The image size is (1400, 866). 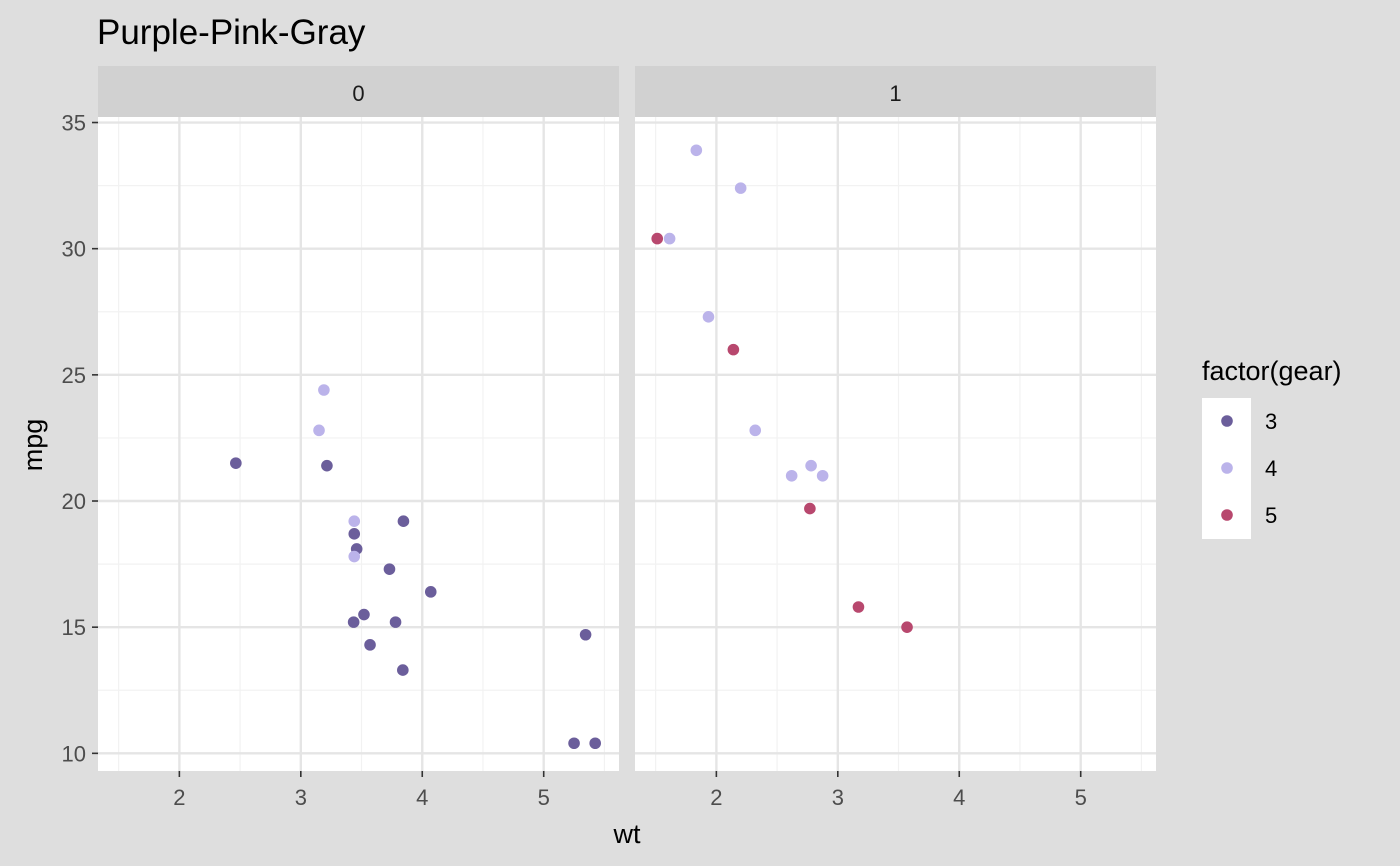 I want to click on x-axis: 2 3 4 5 2 3 4 5, so click(x=630, y=790).